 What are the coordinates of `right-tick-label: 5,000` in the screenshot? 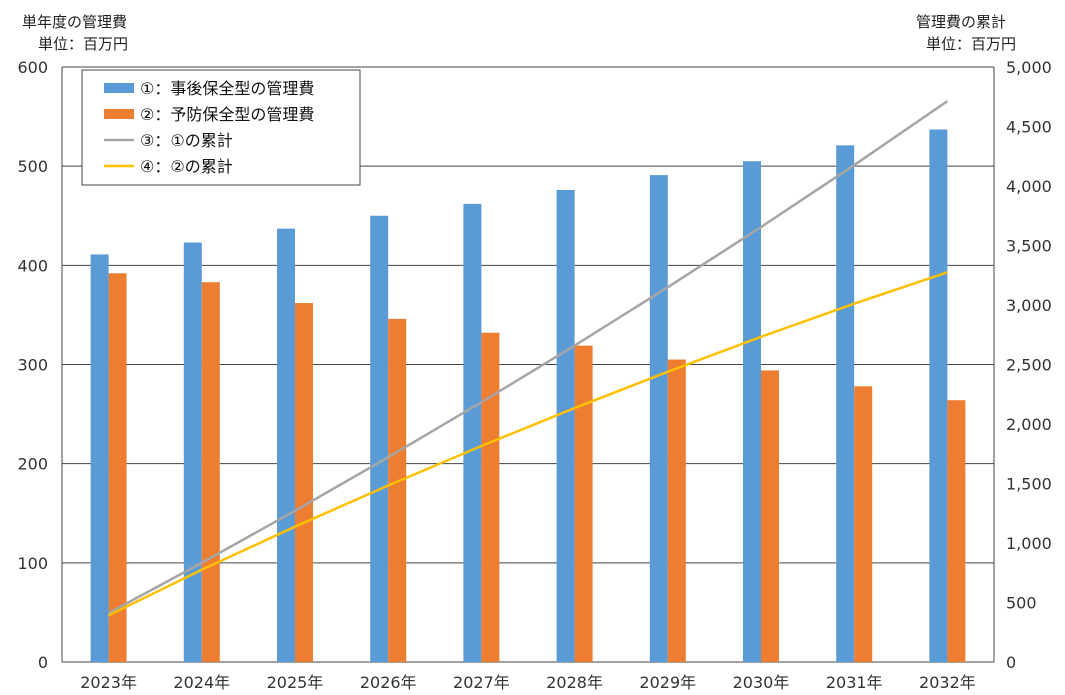 It's located at (1029, 67).